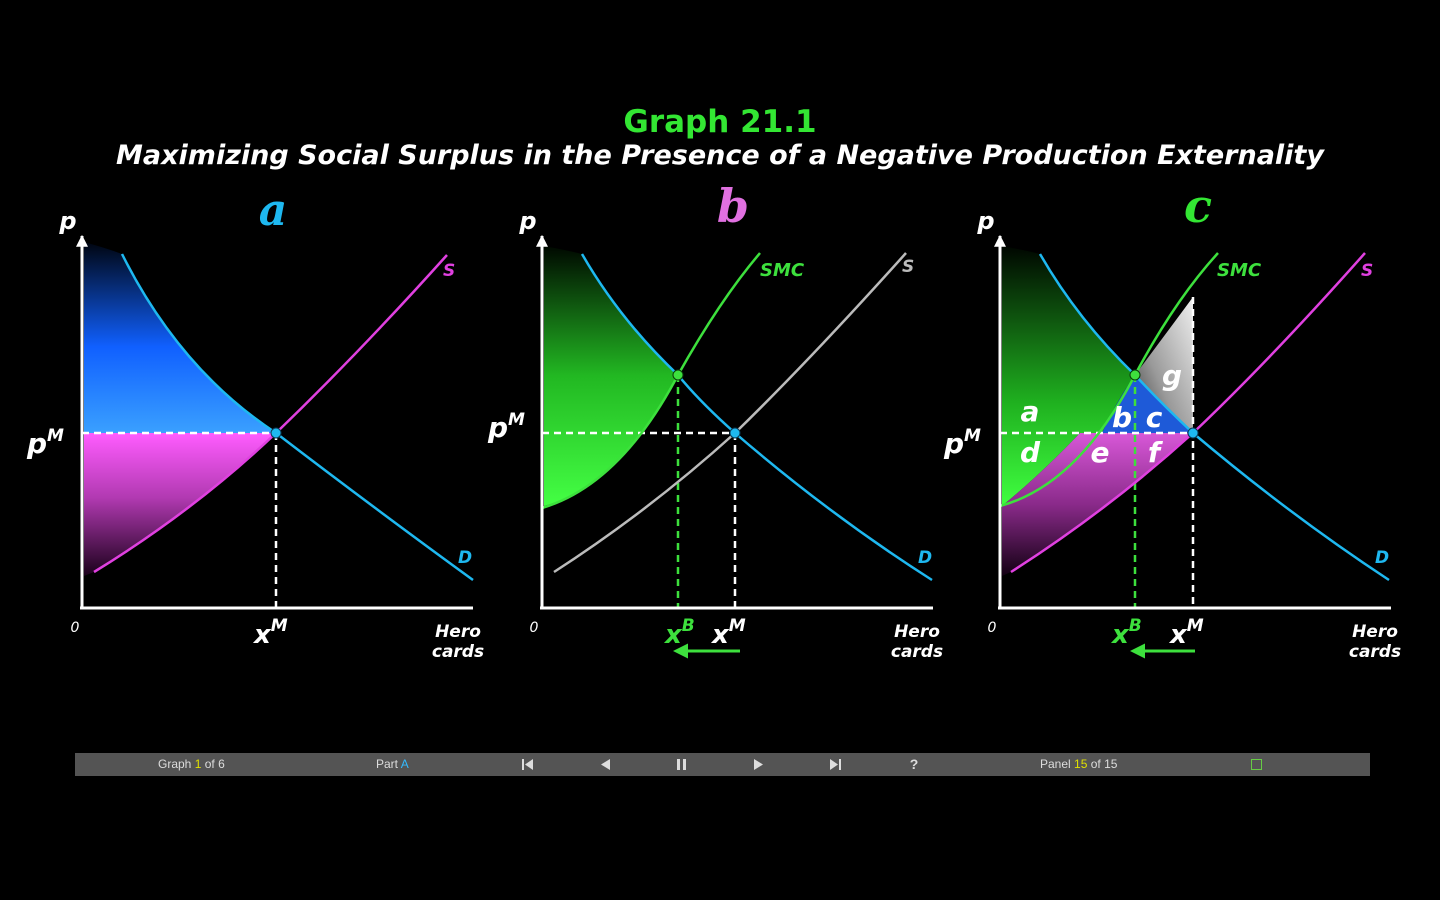 The width and height of the screenshot is (1440, 900). I want to click on step-back-icon, so click(605, 764).